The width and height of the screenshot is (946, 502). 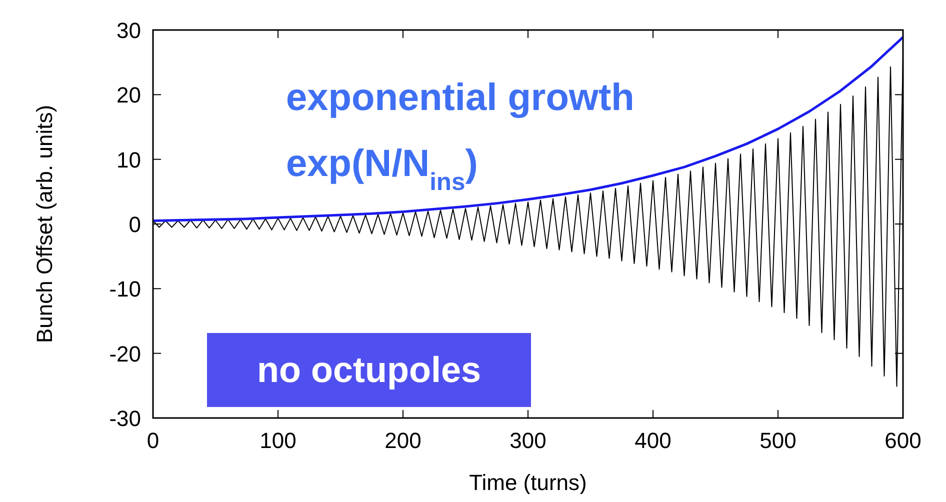 I want to click on y-tick-label: 0, so click(x=134, y=224).